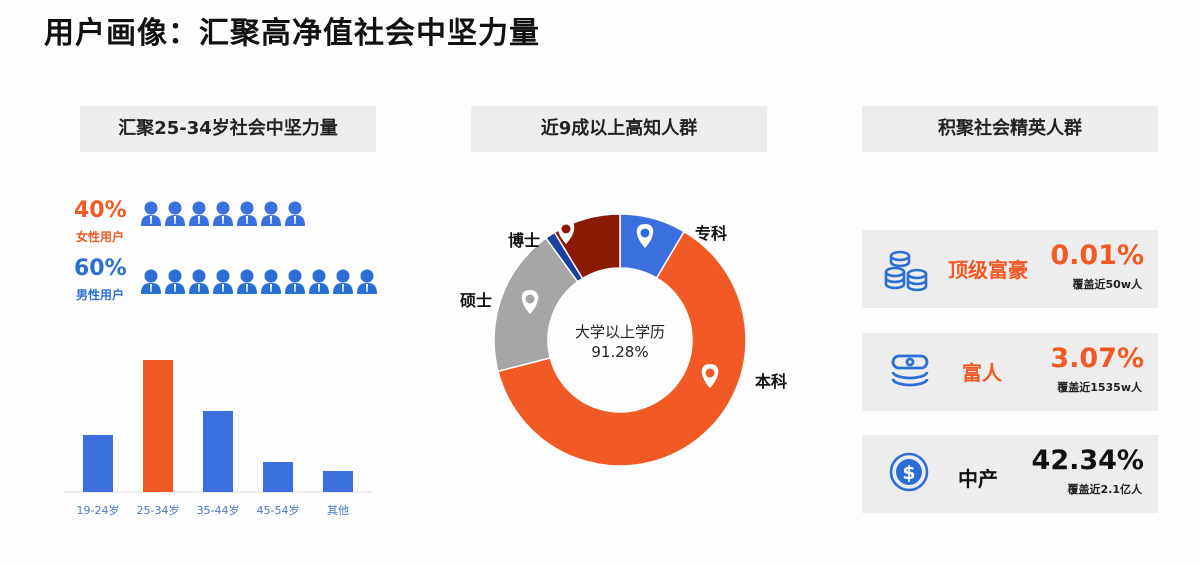 Image resolution: width=1200 pixels, height=566 pixels. Describe the element at coordinates (1105, 489) in the screenshot. I see `elite-coverage-middle-class: 覆盖近2.1亿人` at that location.